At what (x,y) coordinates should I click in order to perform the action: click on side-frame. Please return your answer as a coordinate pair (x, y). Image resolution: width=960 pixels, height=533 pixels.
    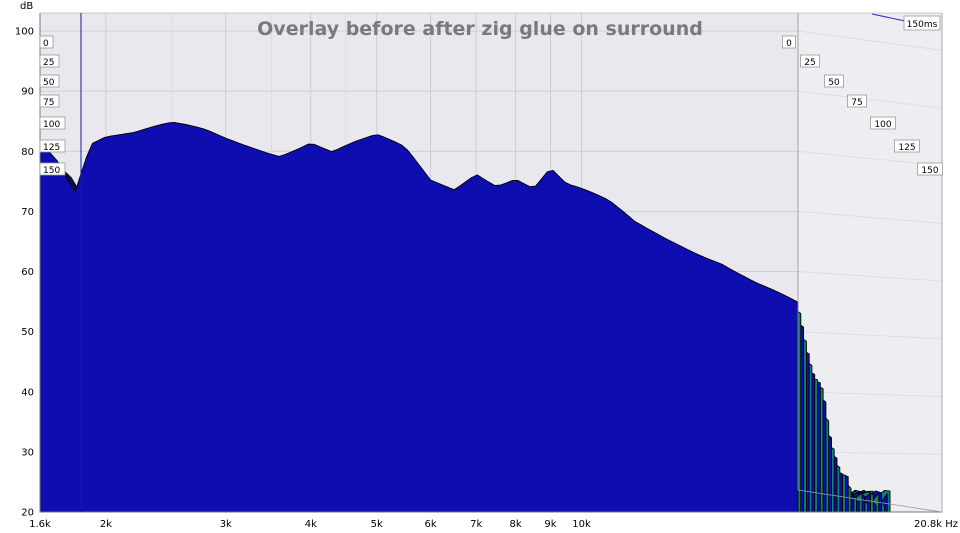
    Looking at the image, I should click on (870, 263).